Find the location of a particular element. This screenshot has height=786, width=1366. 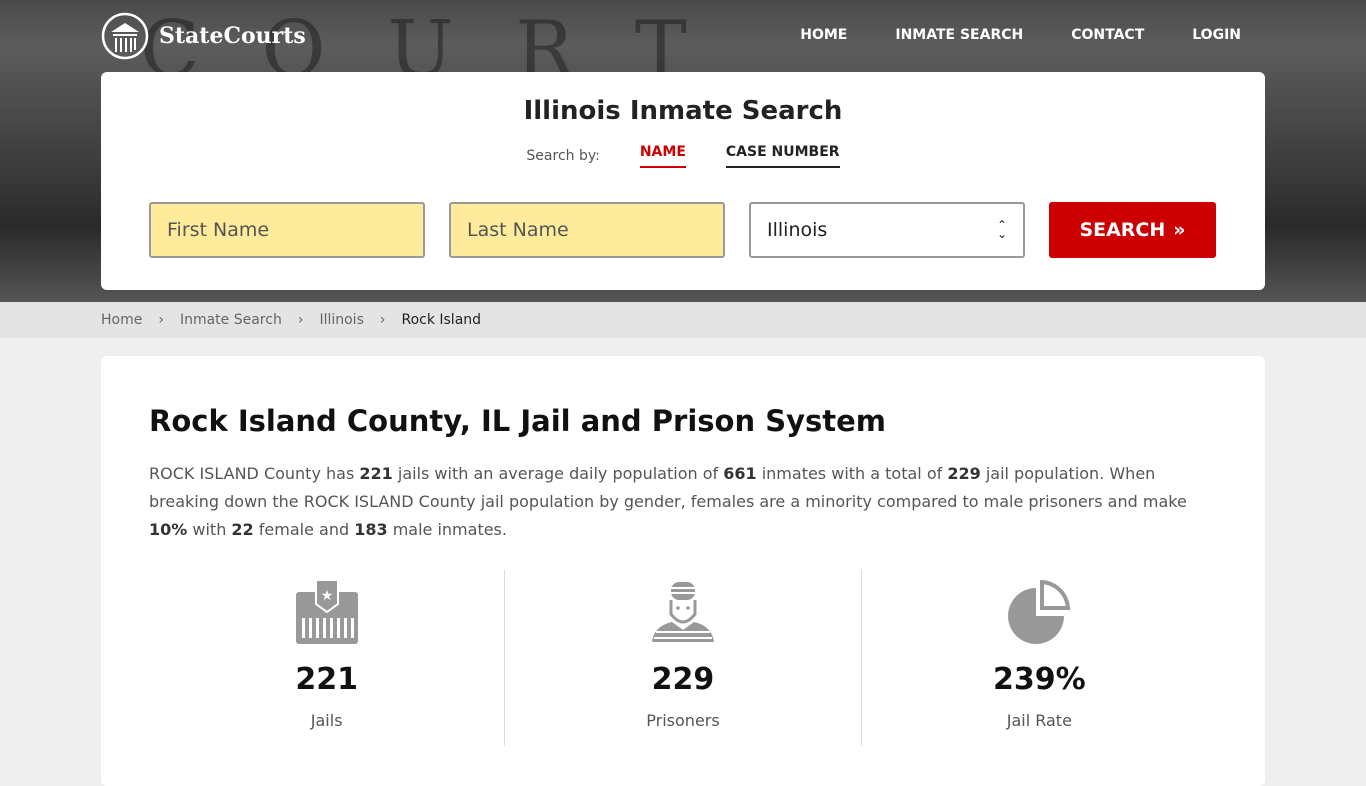

select-arrows-icon: ⌃ ⌄ is located at coordinates (1001, 229).